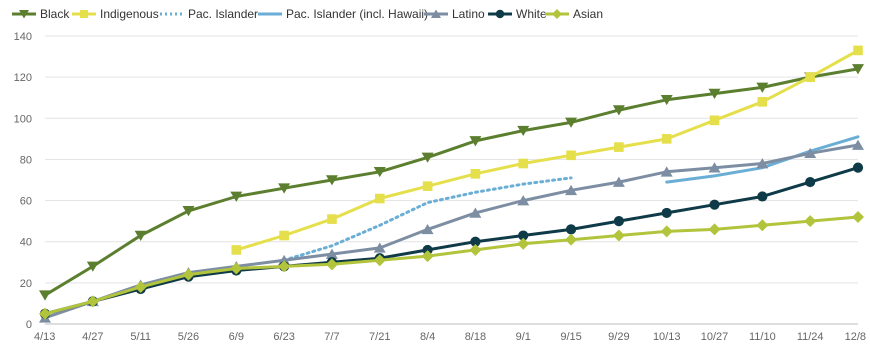 The width and height of the screenshot is (870, 345). Describe the element at coordinates (667, 337) in the screenshot. I see `x-tick-label: 10/13` at that location.